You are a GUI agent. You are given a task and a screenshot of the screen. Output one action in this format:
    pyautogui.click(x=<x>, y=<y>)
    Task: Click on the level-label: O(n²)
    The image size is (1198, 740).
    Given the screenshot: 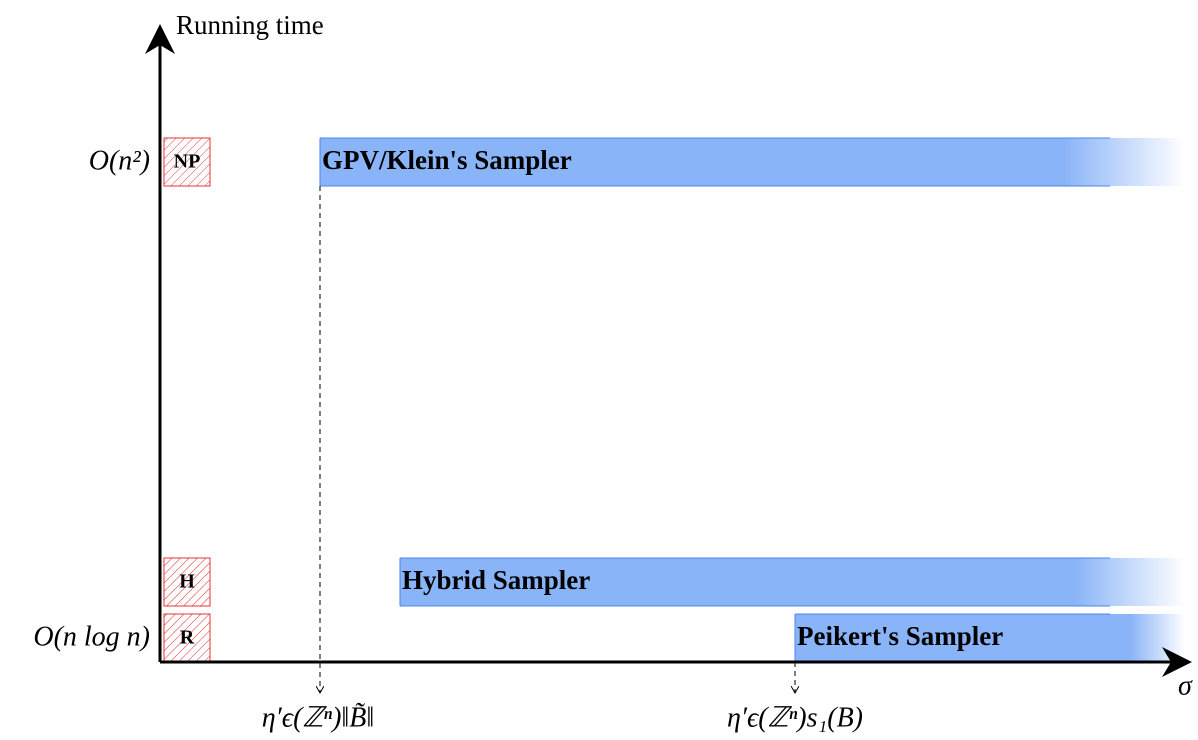 What is the action you would take?
    pyautogui.click(x=119, y=160)
    